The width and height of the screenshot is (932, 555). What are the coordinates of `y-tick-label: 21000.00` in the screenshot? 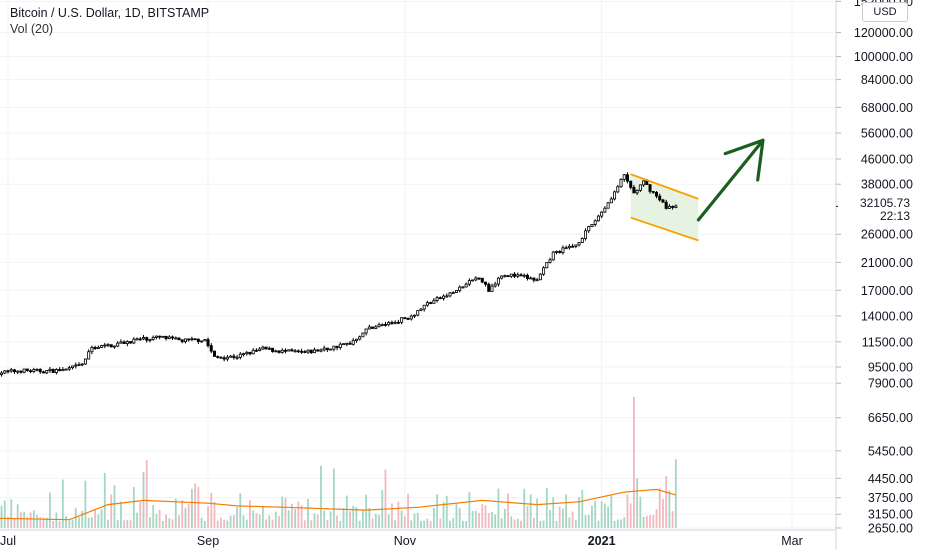 It's located at (887, 263).